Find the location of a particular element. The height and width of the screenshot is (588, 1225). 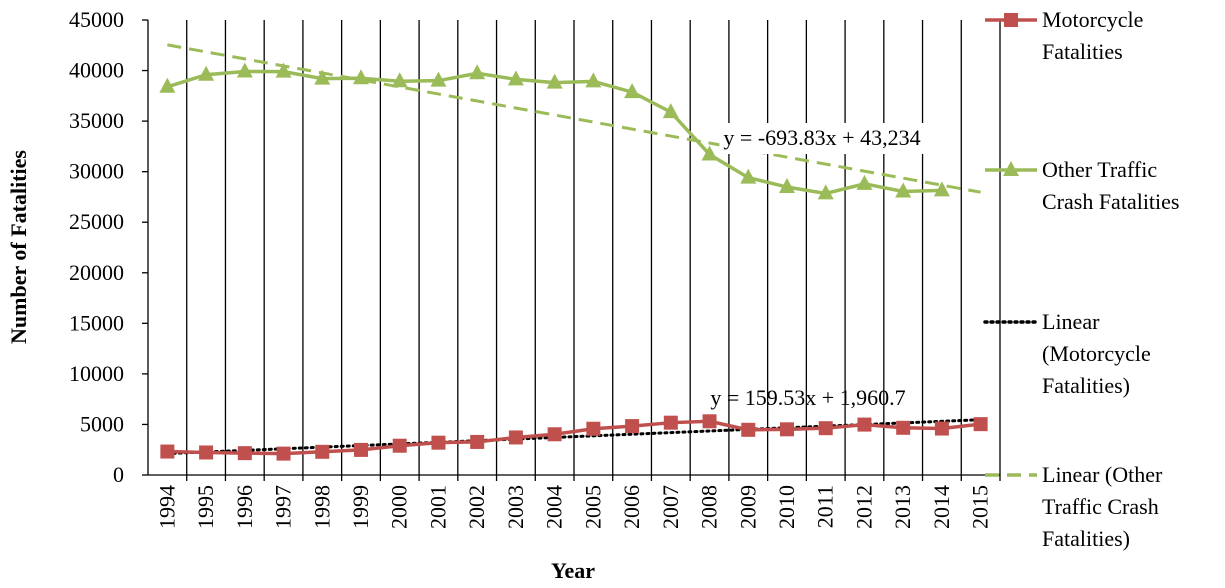

y-tick-label: 15000 is located at coordinates (96, 322).